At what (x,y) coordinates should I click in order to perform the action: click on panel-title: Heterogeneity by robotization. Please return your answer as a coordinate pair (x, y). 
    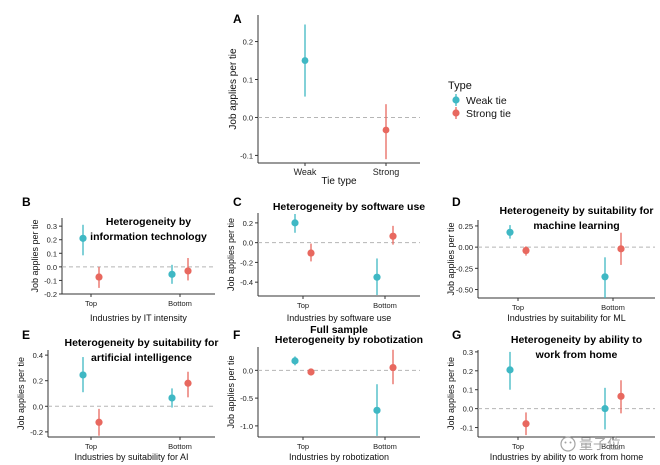
    Looking at the image, I should click on (349, 340).